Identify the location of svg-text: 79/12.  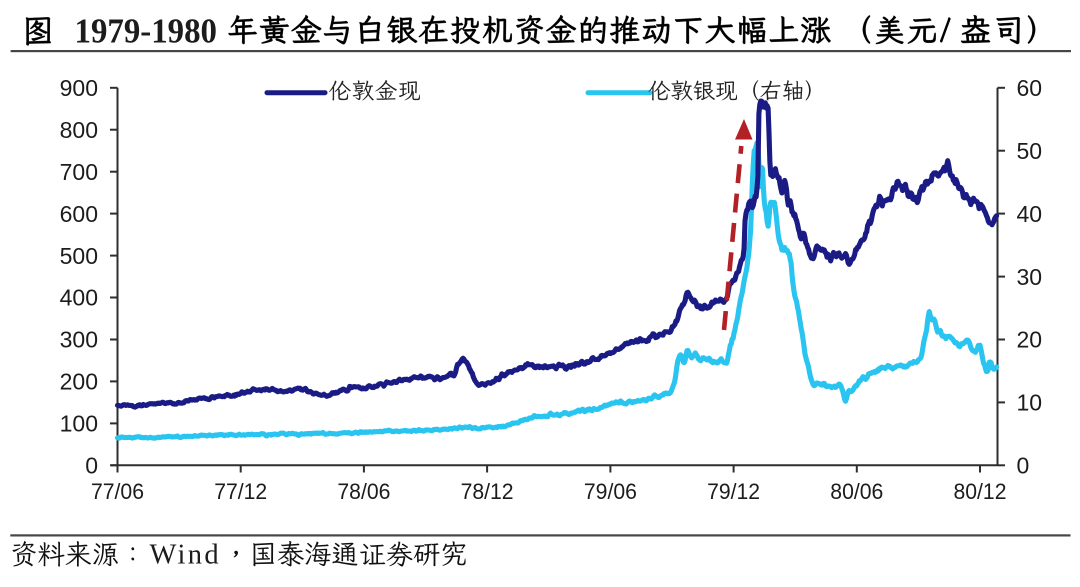
(733, 491).